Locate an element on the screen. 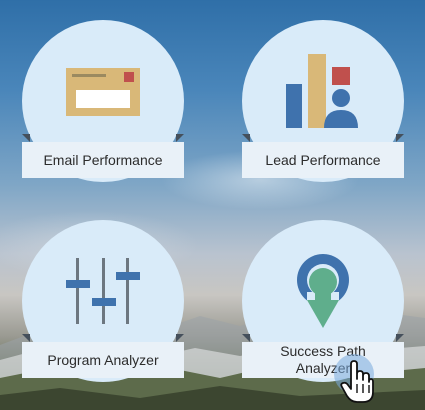 The width and height of the screenshot is (425, 410). tile-label: Email Performance is located at coordinates (103, 160).